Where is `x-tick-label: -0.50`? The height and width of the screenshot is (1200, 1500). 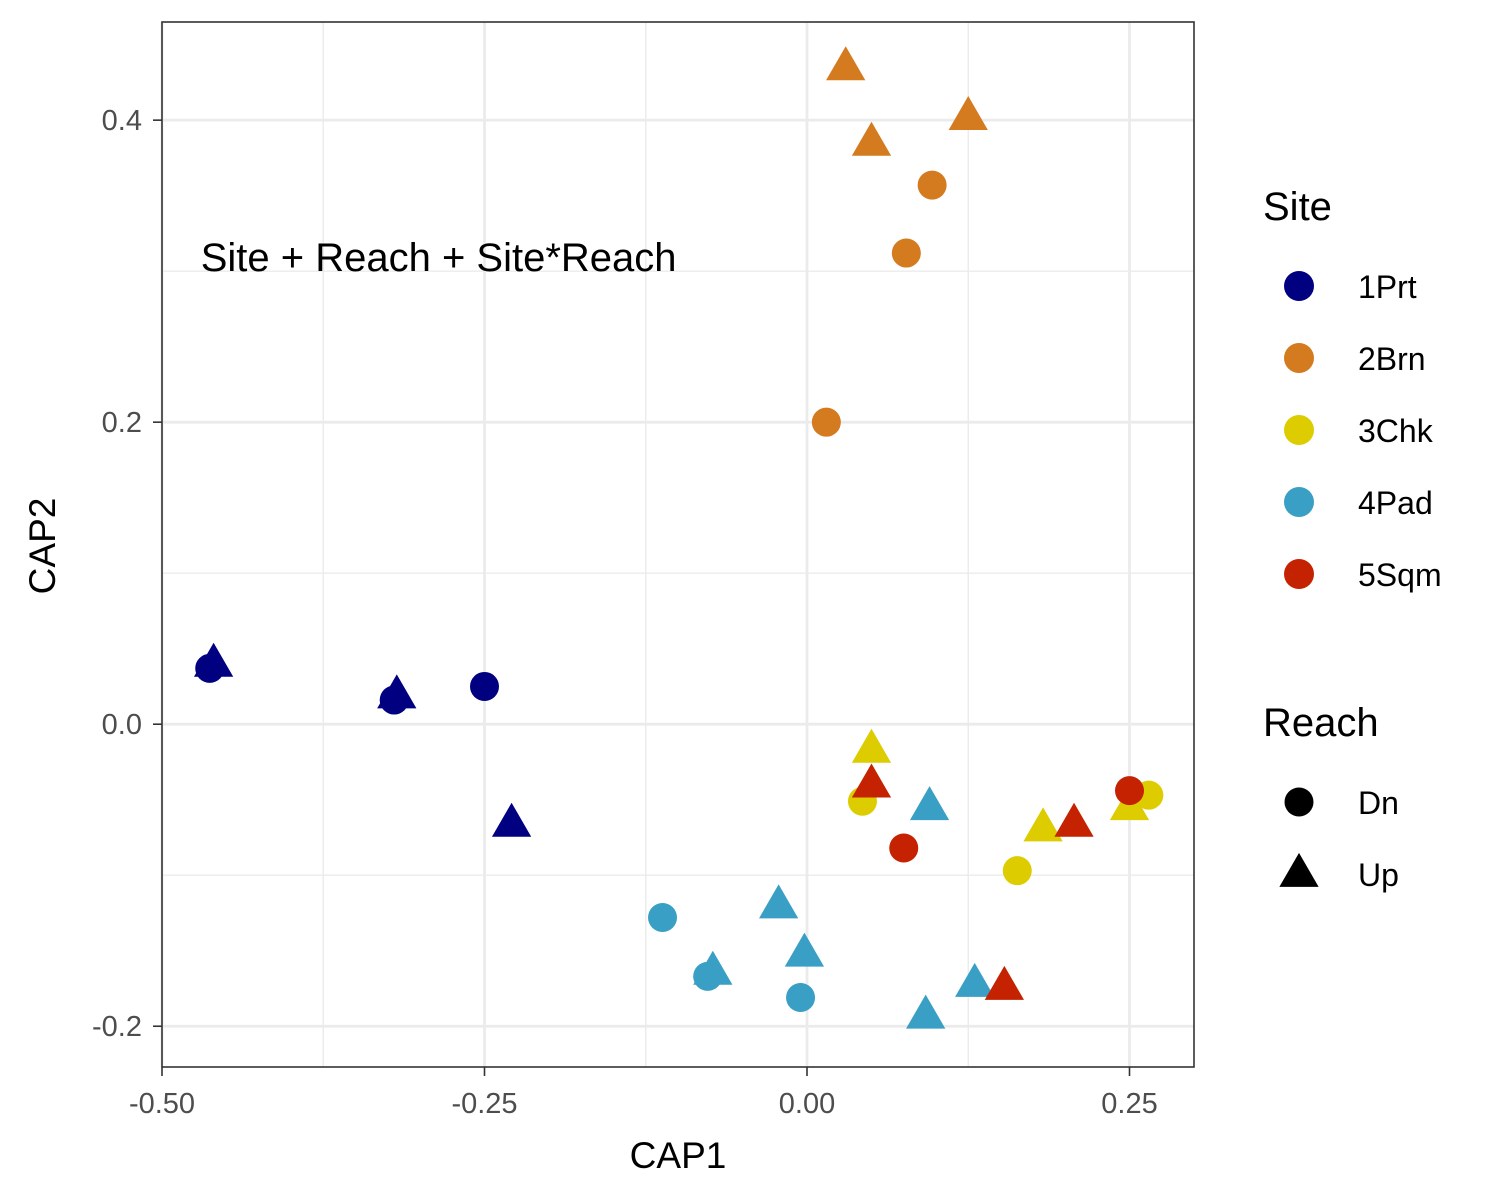 x-tick-label: -0.50 is located at coordinates (162, 1104).